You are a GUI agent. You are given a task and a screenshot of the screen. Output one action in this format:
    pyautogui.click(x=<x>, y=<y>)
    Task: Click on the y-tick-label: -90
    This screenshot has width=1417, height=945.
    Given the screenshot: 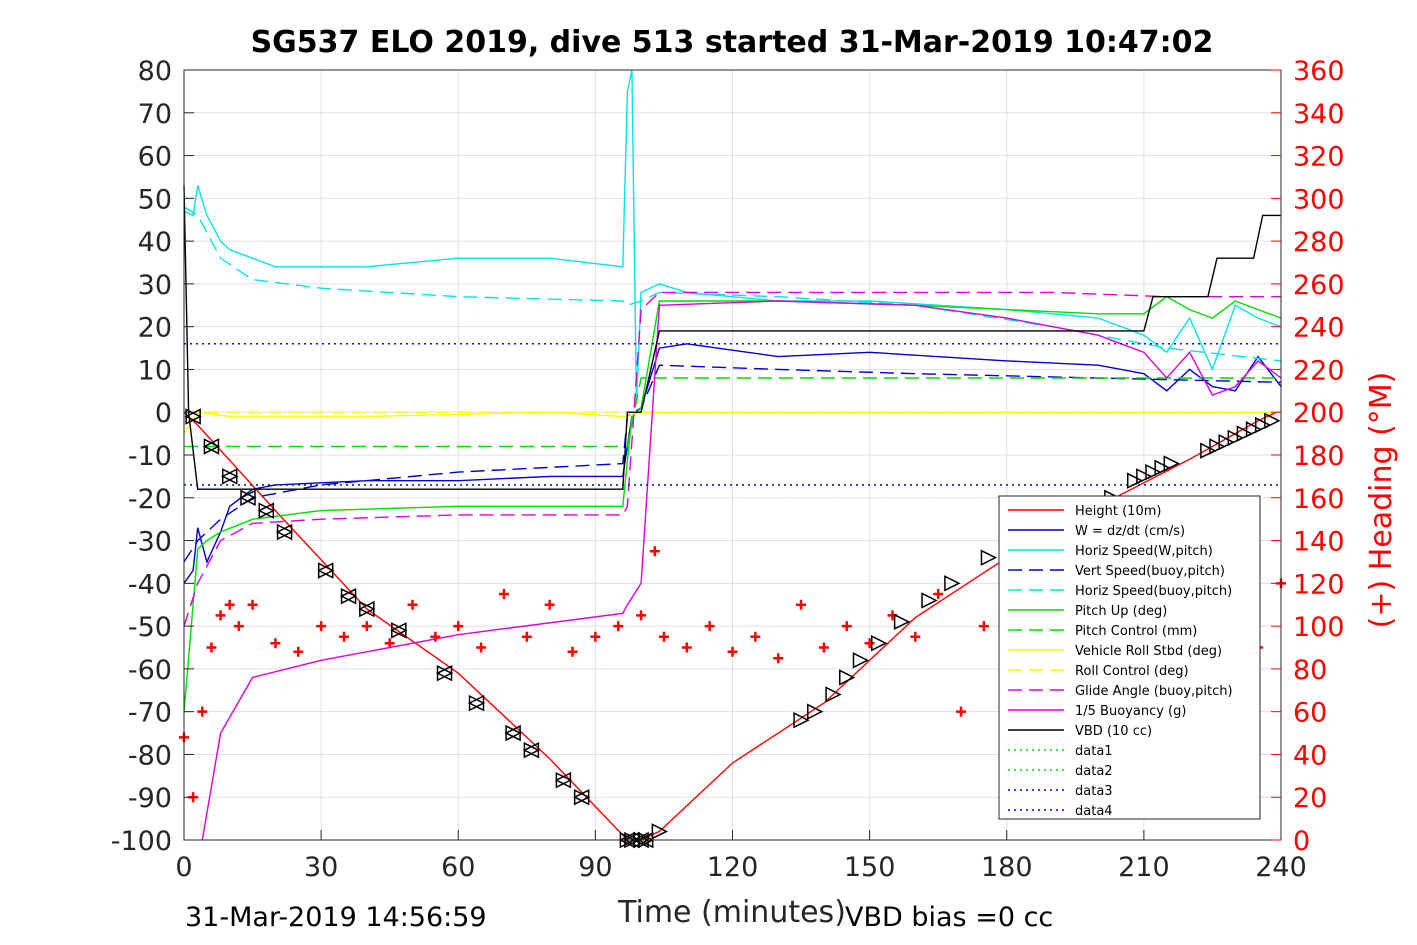 What is the action you would take?
    pyautogui.click(x=150, y=798)
    